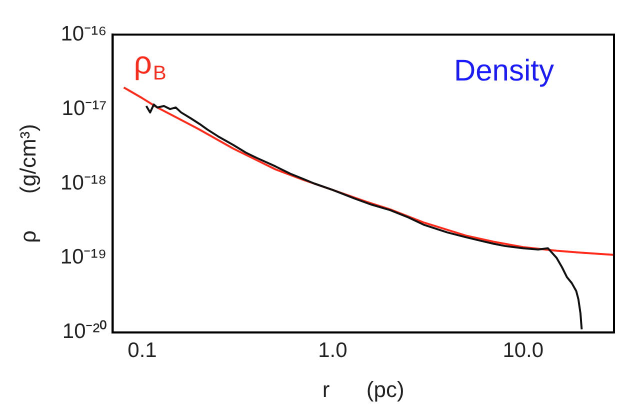 The image size is (640, 417). Describe the element at coordinates (363, 389) in the screenshot. I see `x-axis-title: r (pc)` at that location.